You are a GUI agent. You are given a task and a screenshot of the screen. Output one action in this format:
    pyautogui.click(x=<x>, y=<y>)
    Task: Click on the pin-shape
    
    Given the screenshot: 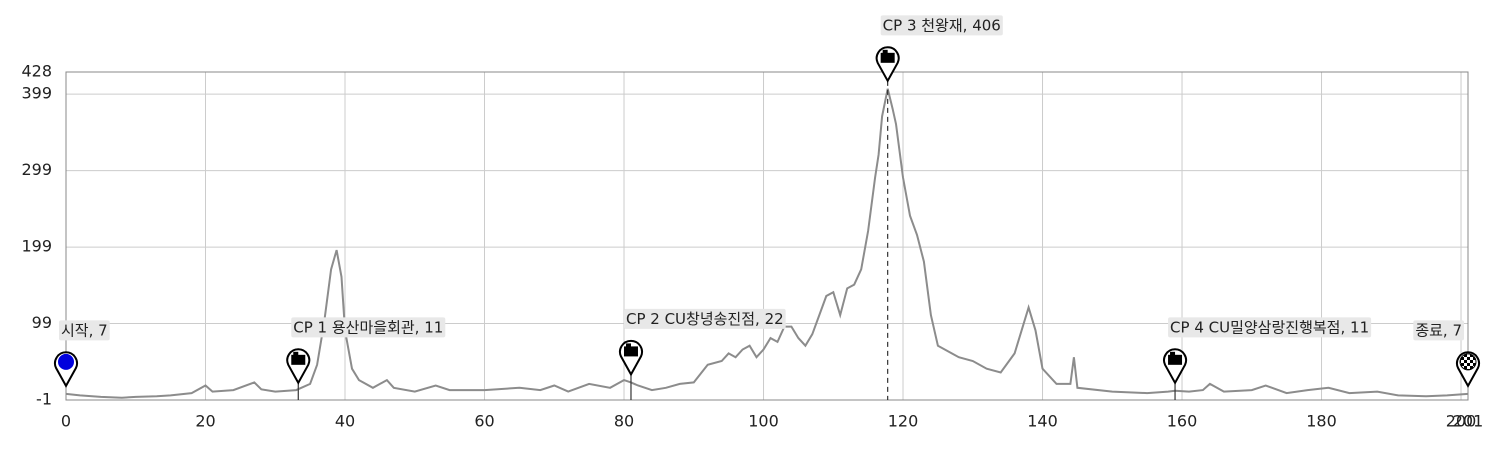 What is the action you would take?
    pyautogui.click(x=1175, y=366)
    